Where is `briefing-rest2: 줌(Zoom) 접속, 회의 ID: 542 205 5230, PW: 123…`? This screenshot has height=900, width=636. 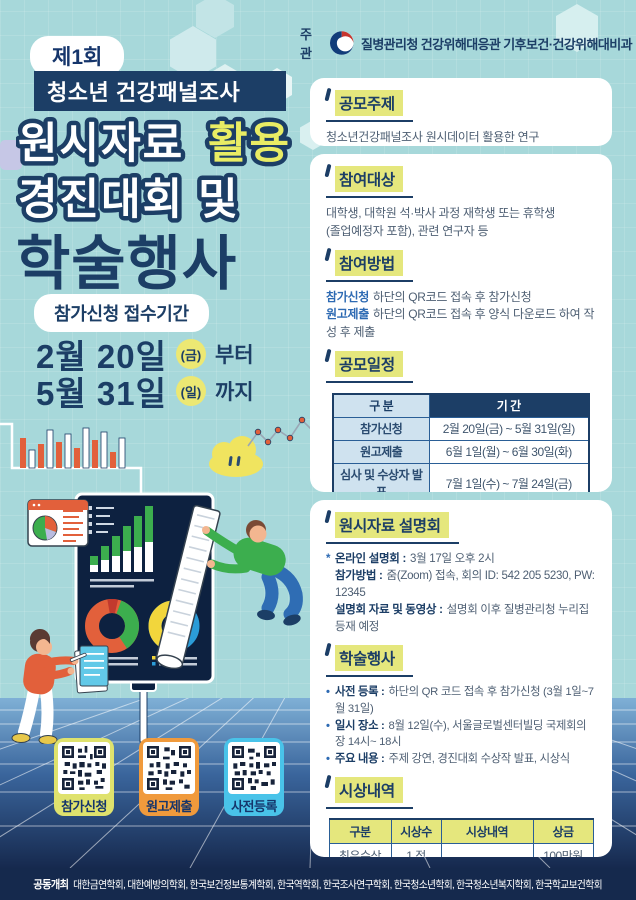 briefing-rest2: 줌(Zoom) 접속, 회의 ID: 542 205 5230, PW: 123… is located at coordinates (465, 585).